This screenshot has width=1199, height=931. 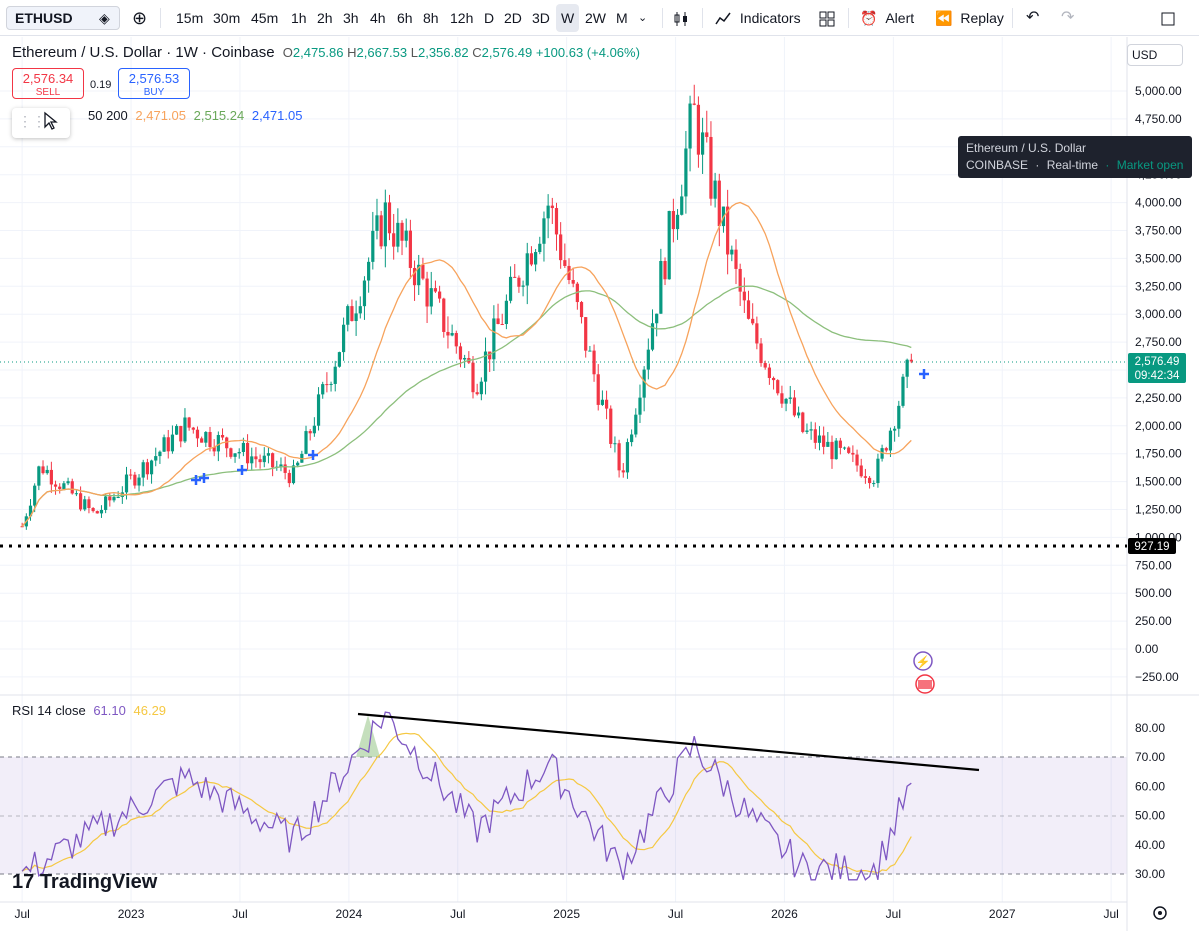 I want to click on interval-d: D, so click(x=489, y=18).